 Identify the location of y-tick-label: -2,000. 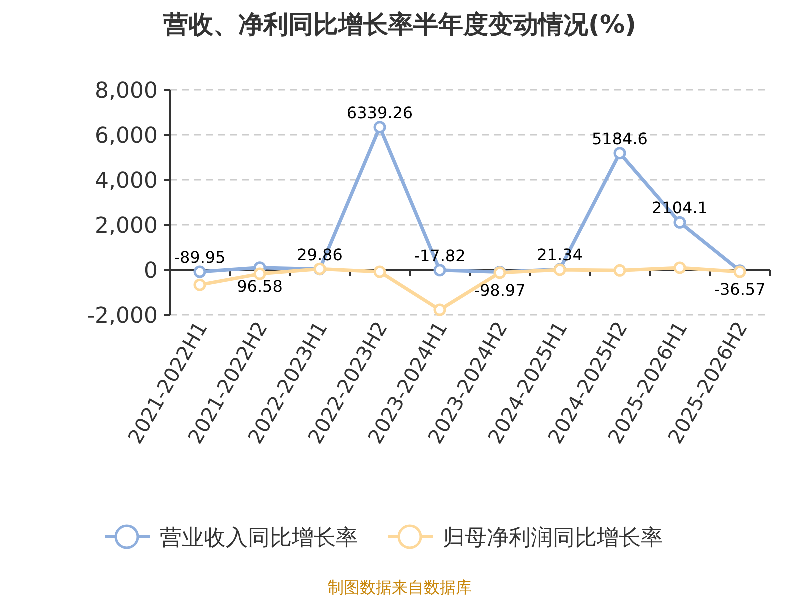
(122, 316).